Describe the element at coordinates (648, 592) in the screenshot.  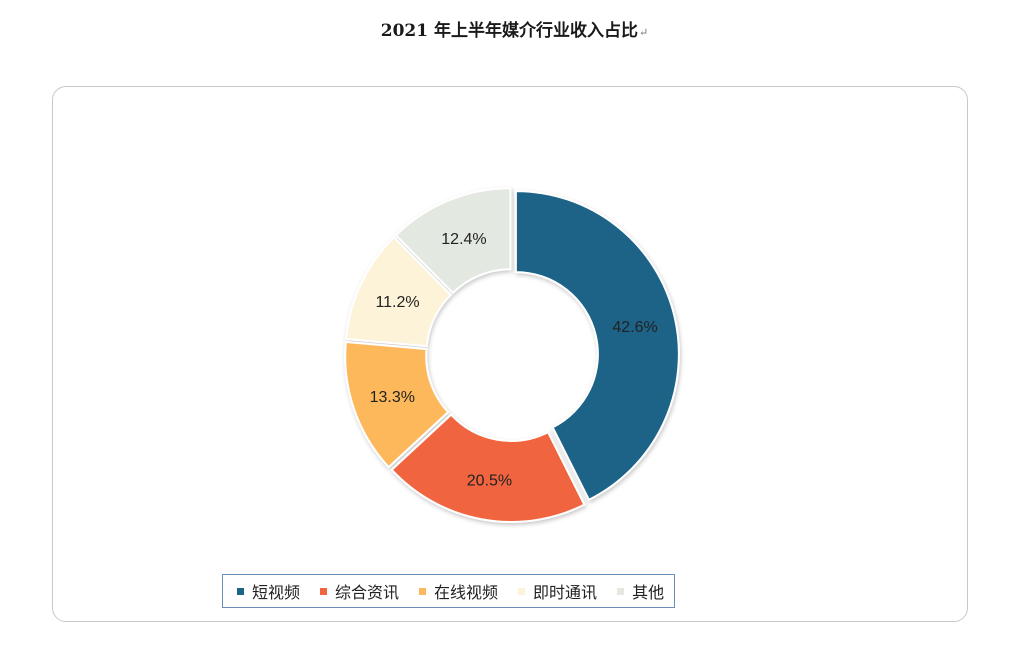
I see `legend-label: 其他` at that location.